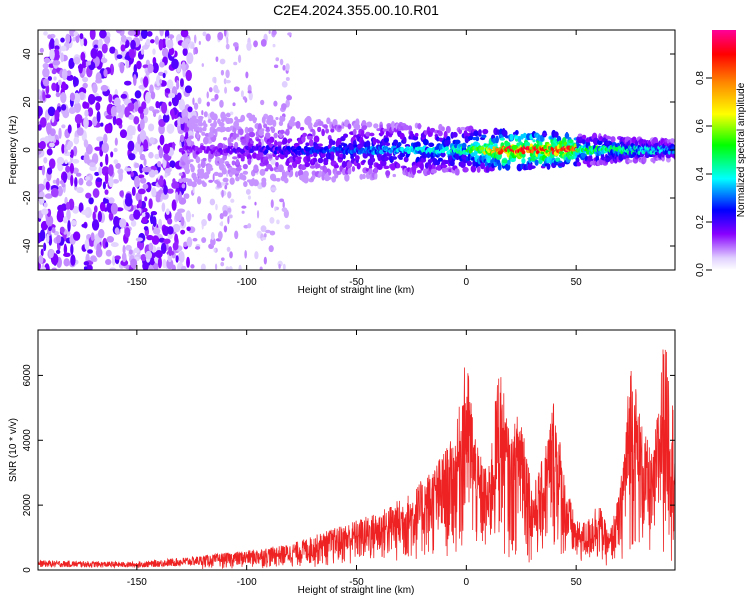 The width and height of the screenshot is (750, 600). I want to click on y-tick-label: 40, so click(27, 54).